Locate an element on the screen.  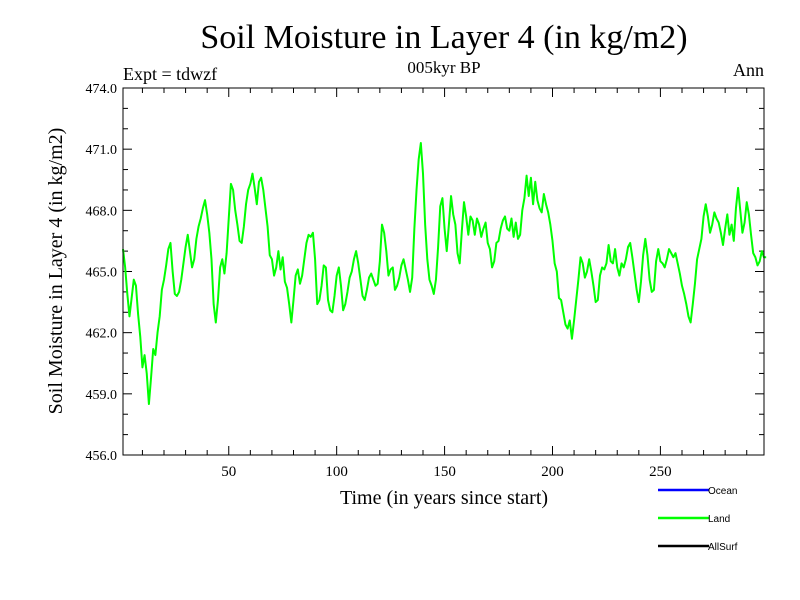
chart-subtitle: 005kyr BP is located at coordinates (443, 67).